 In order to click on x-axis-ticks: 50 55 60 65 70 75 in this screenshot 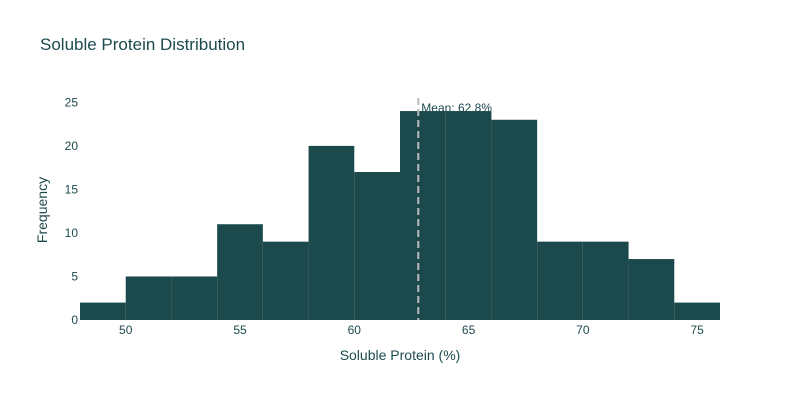, I will do `click(411, 330)`.